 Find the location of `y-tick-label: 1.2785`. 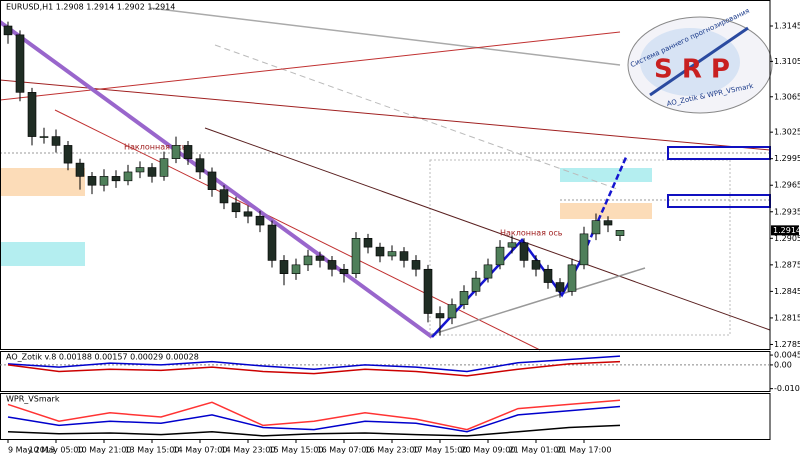

y-tick-label: 1.2785 is located at coordinates (787, 344).